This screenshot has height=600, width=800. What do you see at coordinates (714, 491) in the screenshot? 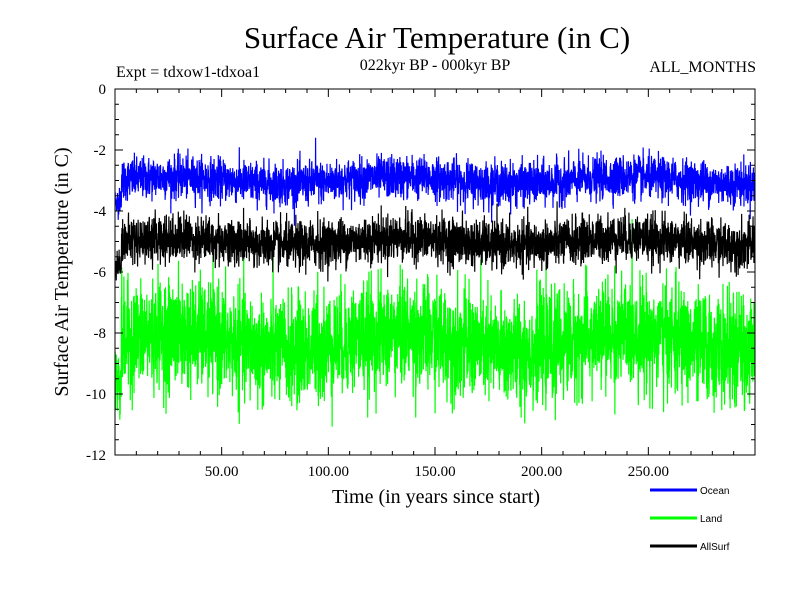
I see `legend-label-ocean: Ocean` at bounding box center [714, 491].